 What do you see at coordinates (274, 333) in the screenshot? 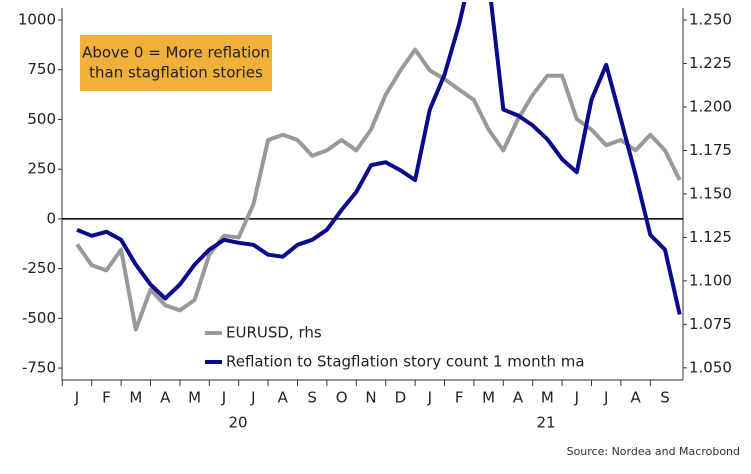
I see `legend-label: EURUSD, rhs` at bounding box center [274, 333].